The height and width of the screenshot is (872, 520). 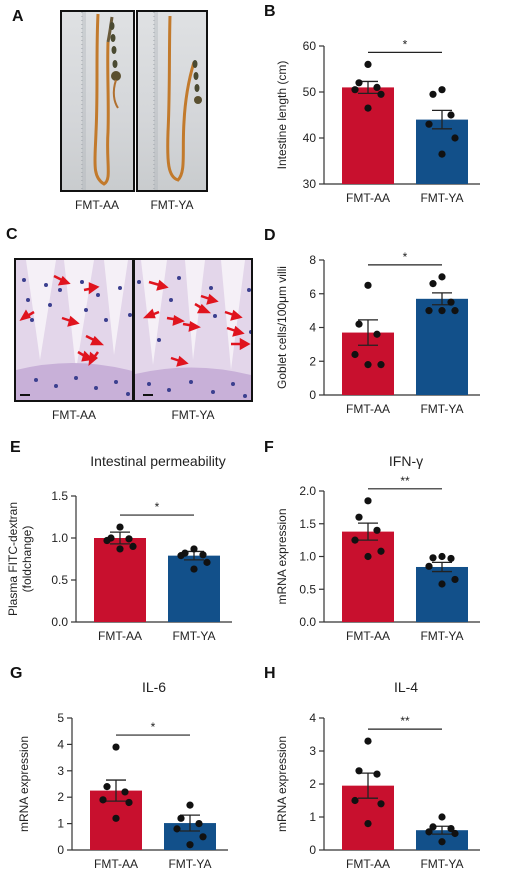 I want to click on panel-letter-h: H, so click(x=270, y=673).